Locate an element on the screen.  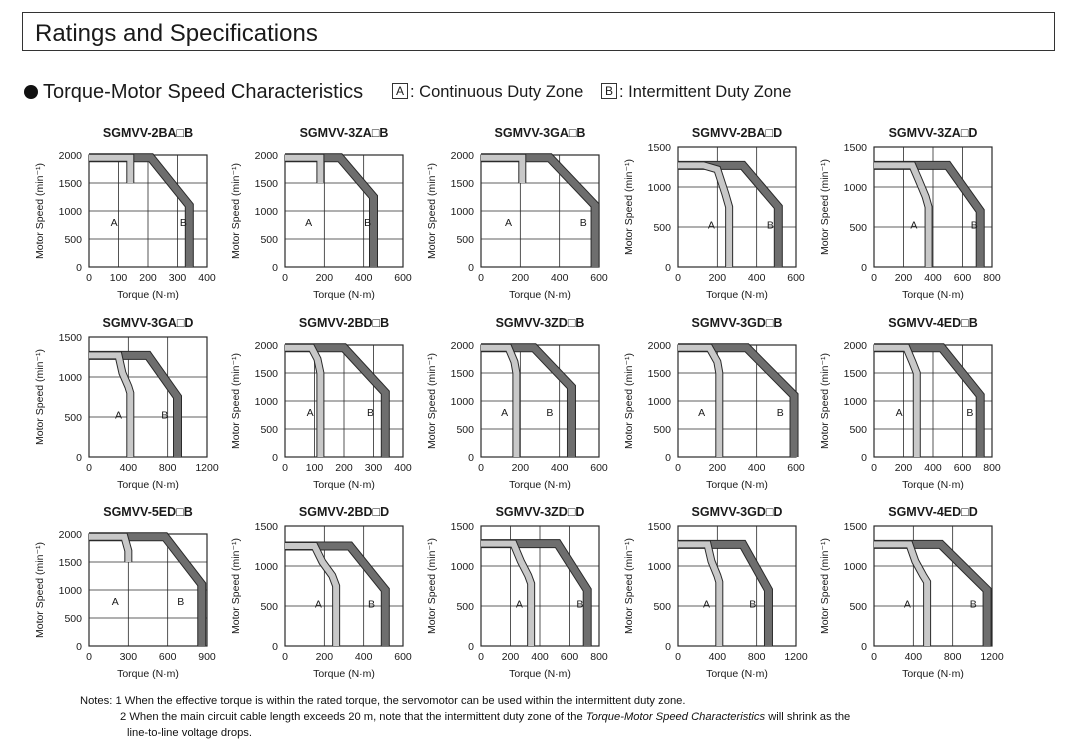
legend-continuous: A: Continuous Duty Zone is located at coordinates (487, 92).